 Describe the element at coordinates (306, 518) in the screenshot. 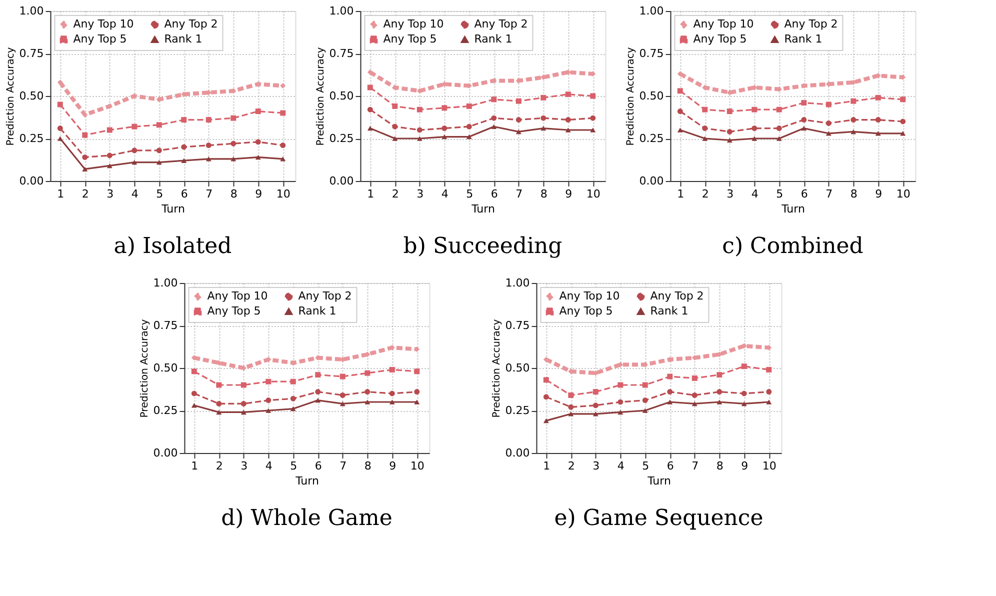

I see `text: d) Whole Game` at that location.